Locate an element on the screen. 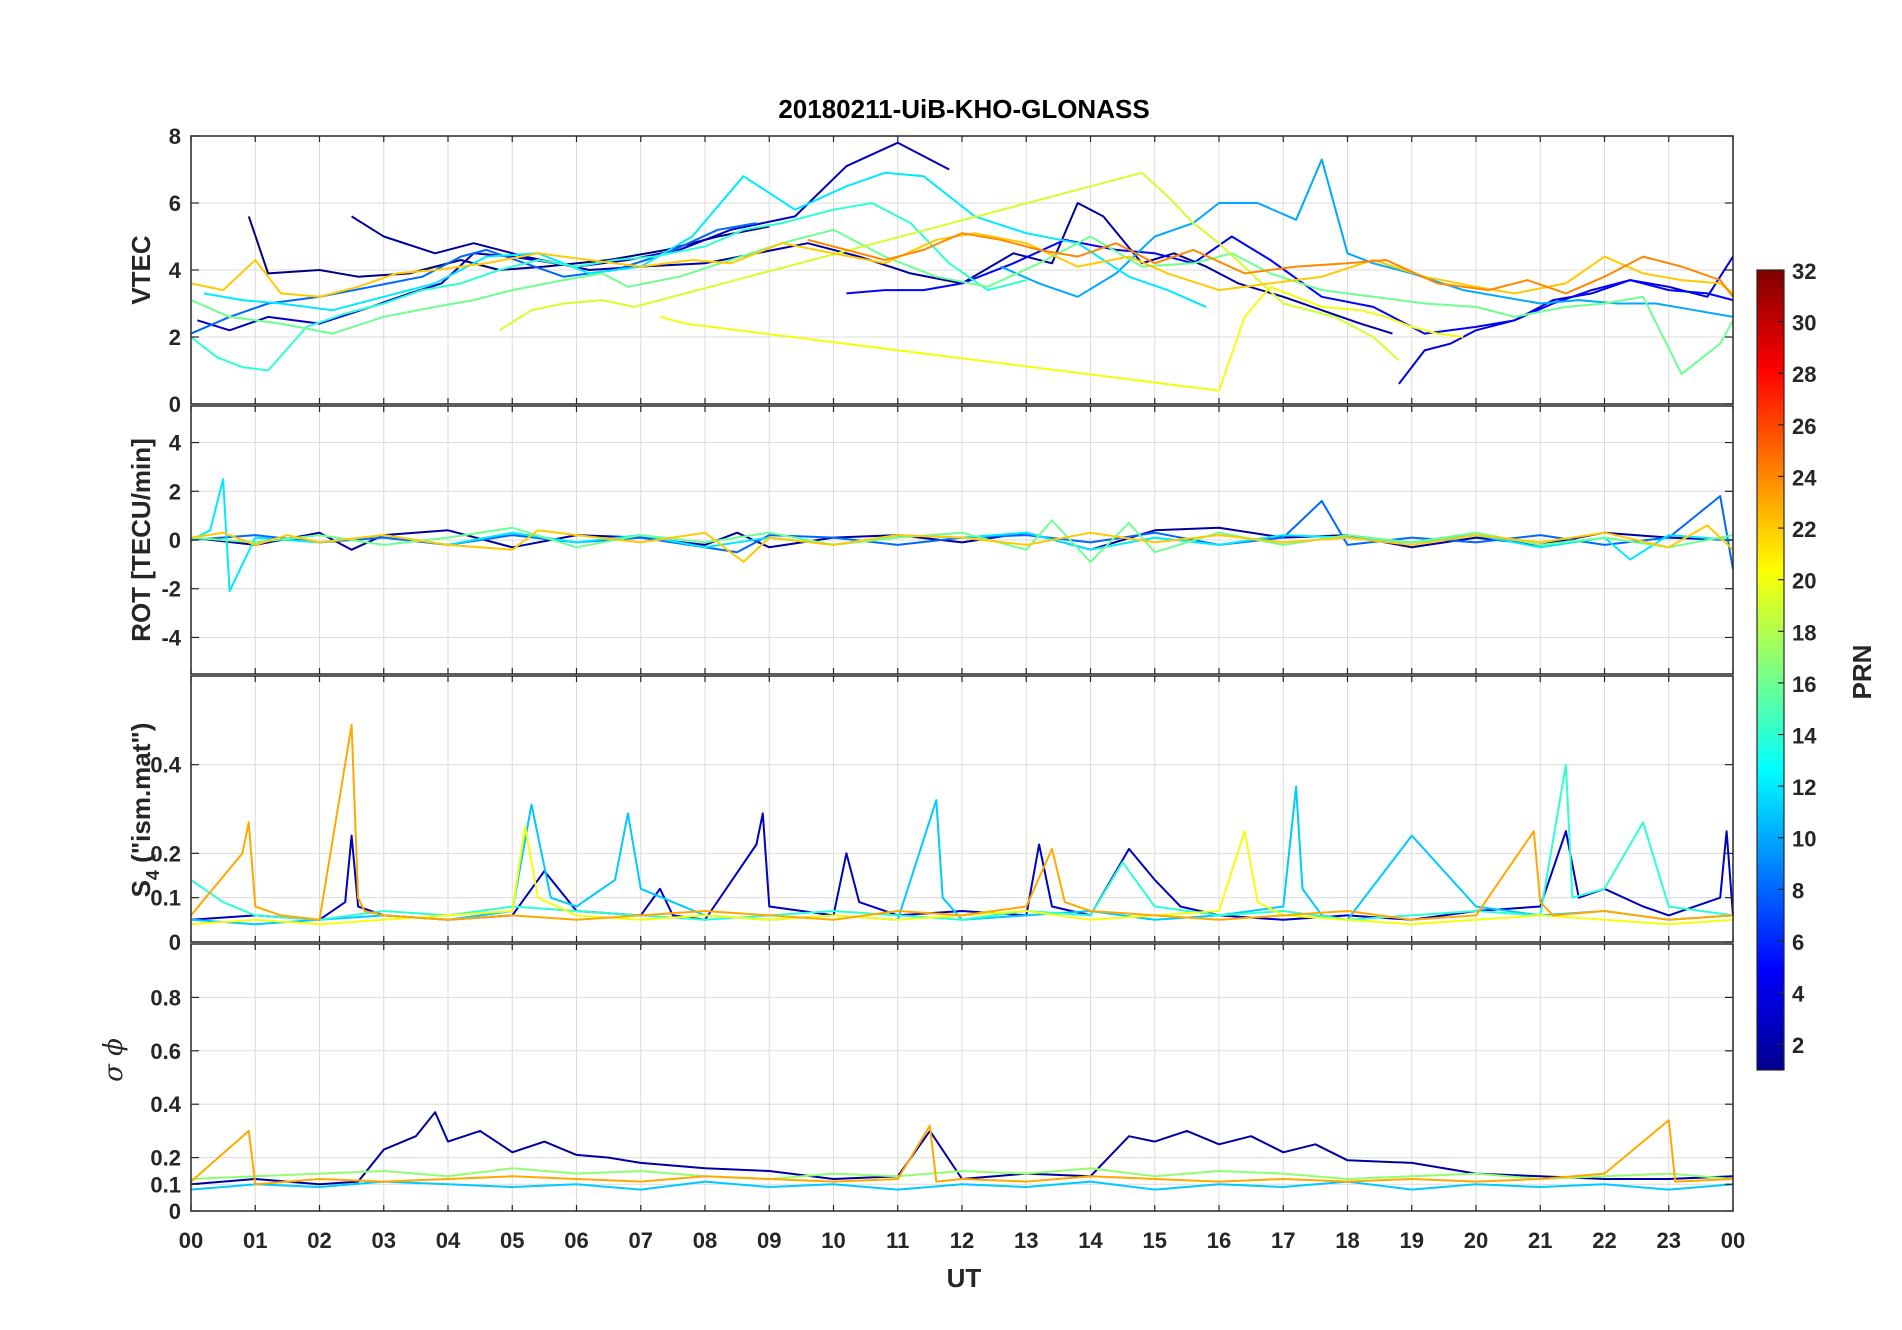 Image resolution: width=1902 pixels, height=1330 pixels. colorbar-tick-label: 20 is located at coordinates (1804, 581).